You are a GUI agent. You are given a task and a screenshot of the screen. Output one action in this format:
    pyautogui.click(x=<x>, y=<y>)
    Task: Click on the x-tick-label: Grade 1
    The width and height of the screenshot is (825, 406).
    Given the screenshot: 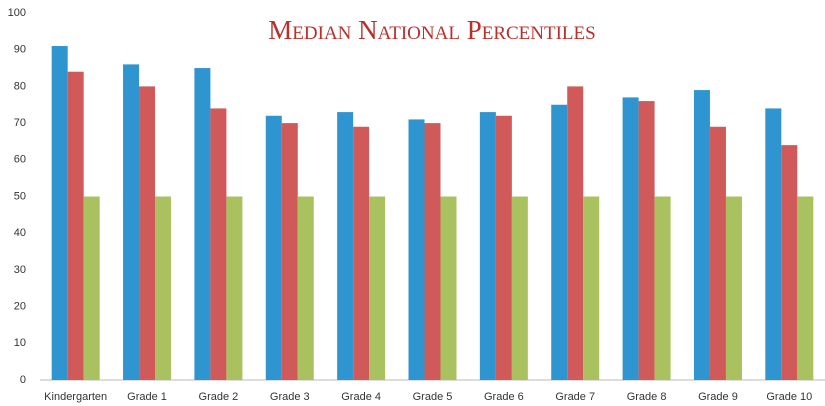 What is the action you would take?
    pyautogui.click(x=147, y=397)
    